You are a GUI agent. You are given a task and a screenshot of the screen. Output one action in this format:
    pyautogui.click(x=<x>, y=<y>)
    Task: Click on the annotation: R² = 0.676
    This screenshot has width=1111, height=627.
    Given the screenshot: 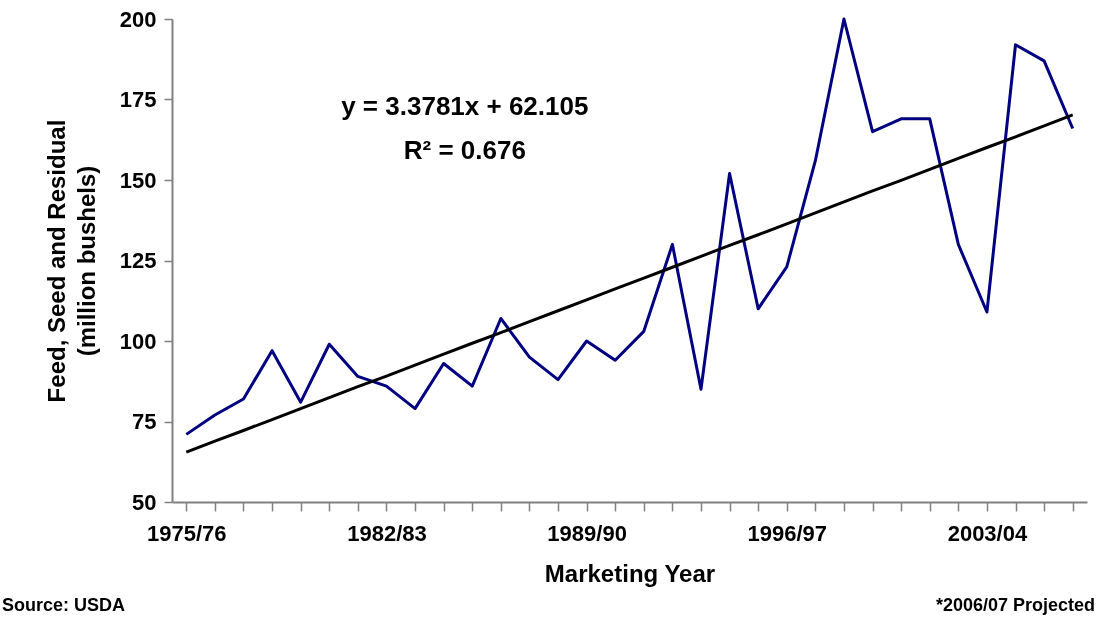 What is the action you would take?
    pyautogui.click(x=464, y=150)
    